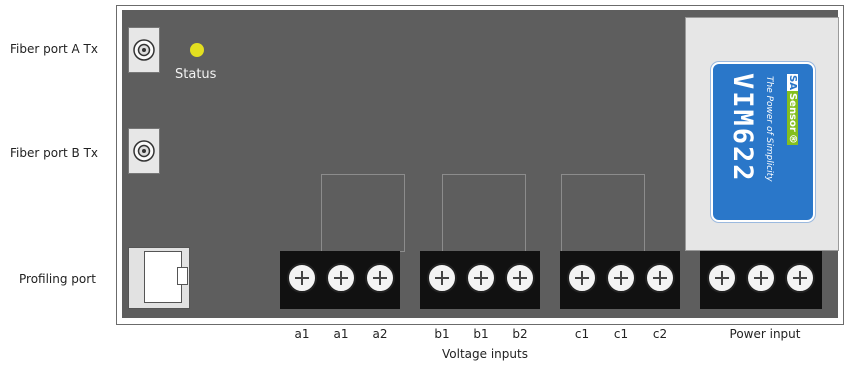 Image resolution: width=848 pixels, height=369 pixels. I want to click on vim-badge: SASensor® The Power of Simplicity VIM622, so click(763, 142).